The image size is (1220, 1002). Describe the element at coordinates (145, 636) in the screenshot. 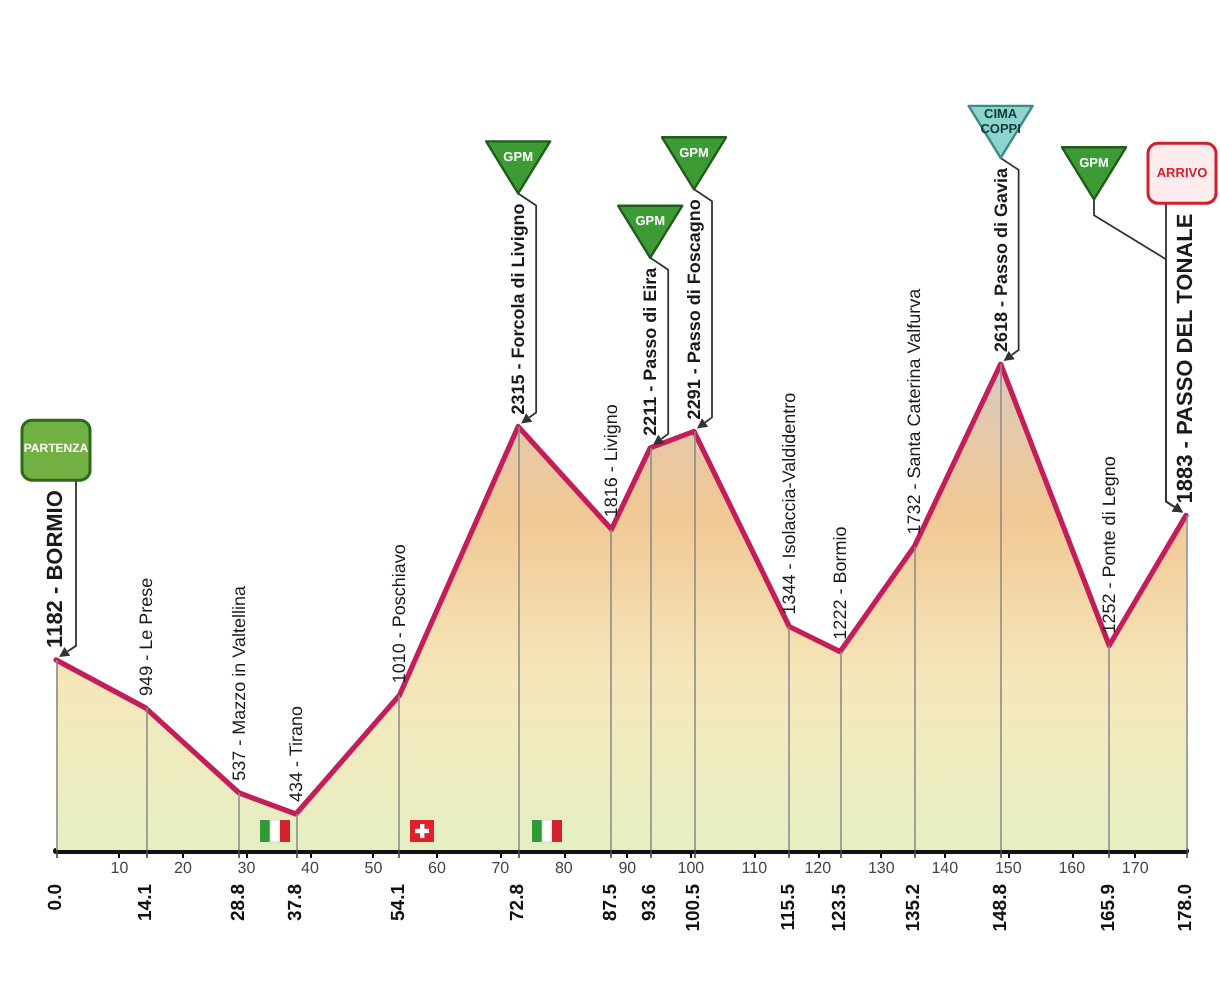

I see `data-label: 949 - Le Prese` at that location.